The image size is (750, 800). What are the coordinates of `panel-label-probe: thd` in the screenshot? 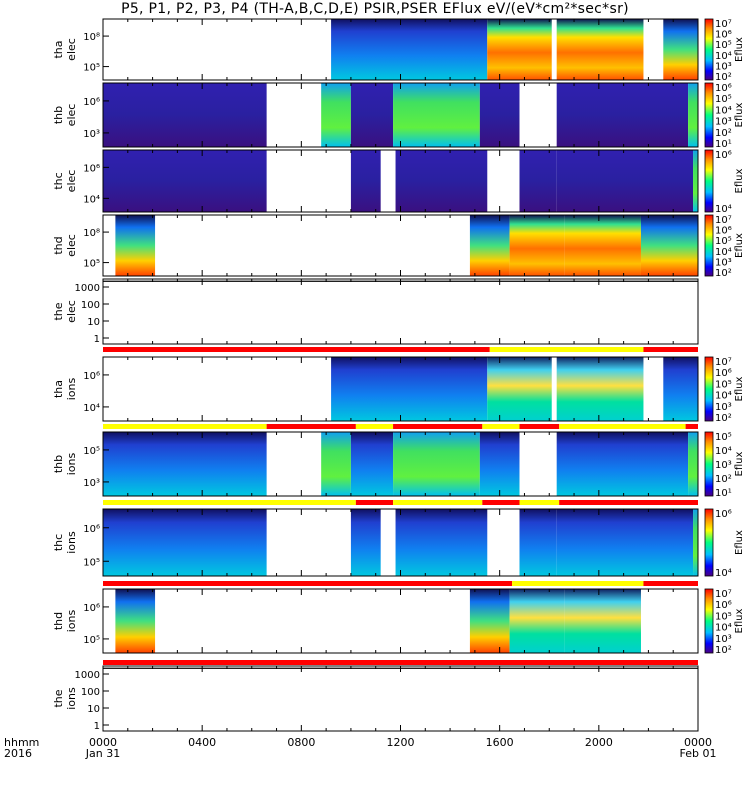 It's located at (58, 621).